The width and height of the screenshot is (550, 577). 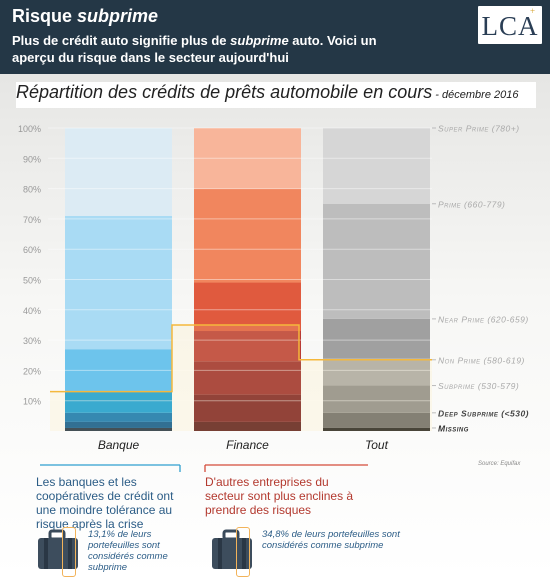 I want to click on subprime-line, so click(x=241, y=358).